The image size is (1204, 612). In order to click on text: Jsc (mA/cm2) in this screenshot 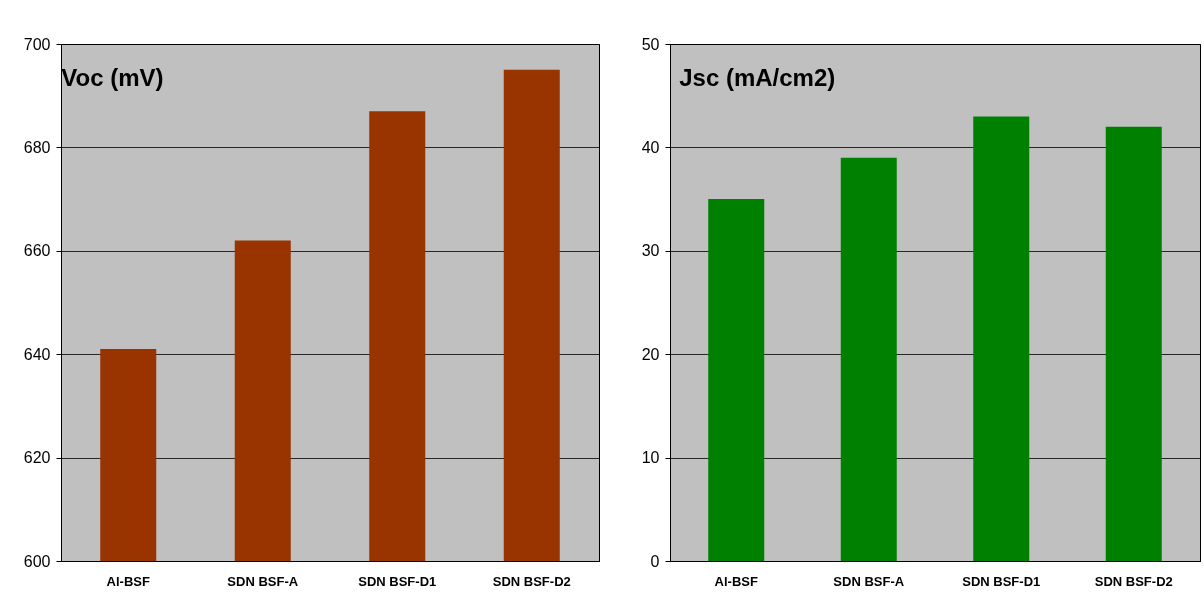, I will do `click(757, 77)`.